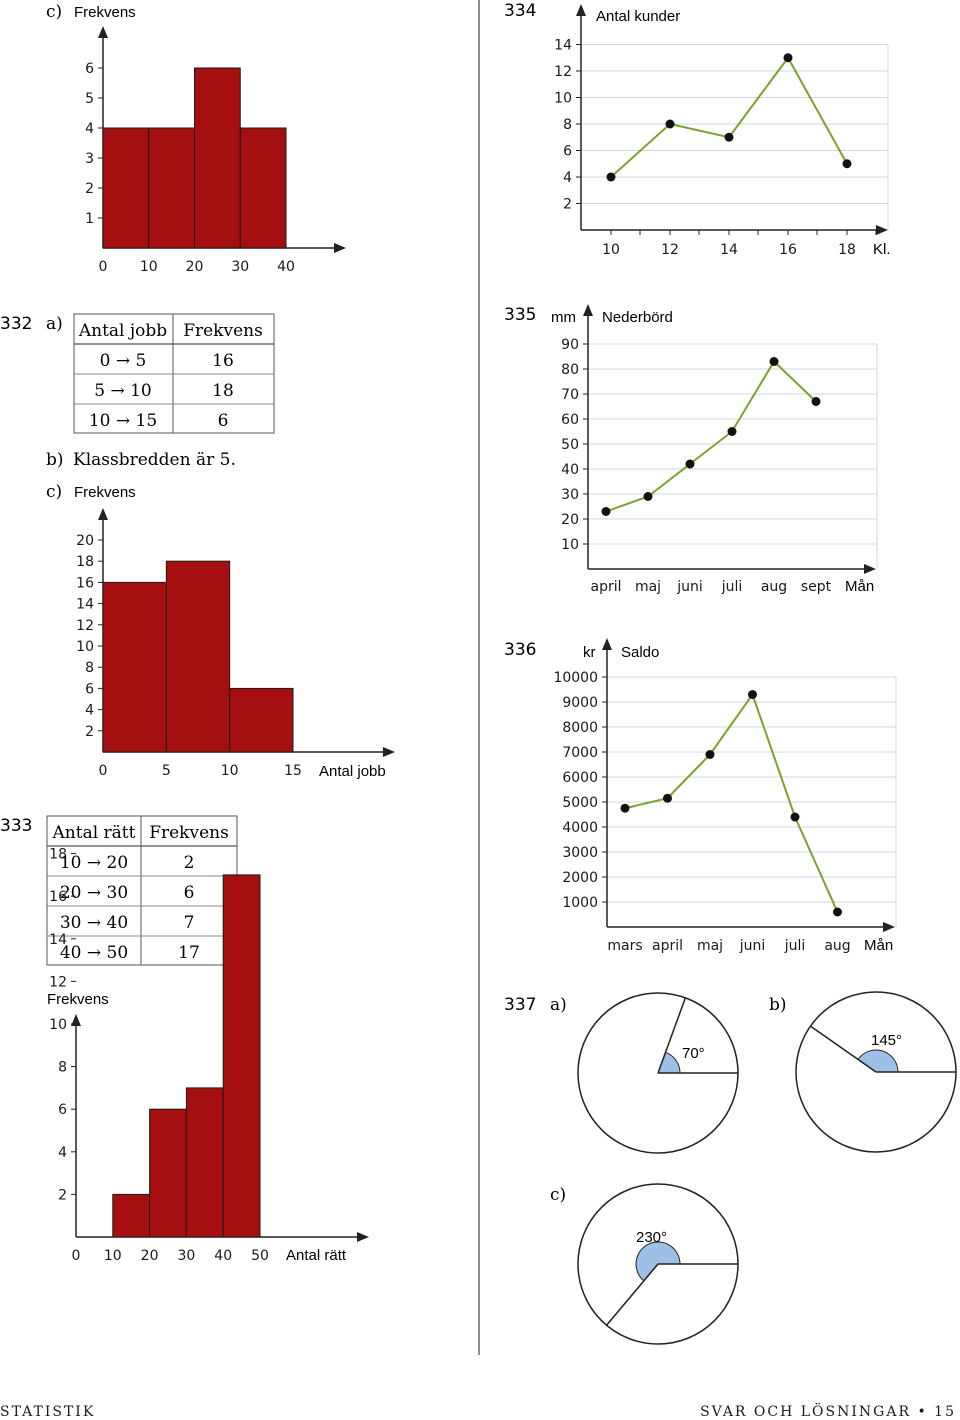 Image resolution: width=960 pixels, height=1420 pixels. What do you see at coordinates (89, 732) in the screenshot?
I see `y-tick-label: 2` at bounding box center [89, 732].